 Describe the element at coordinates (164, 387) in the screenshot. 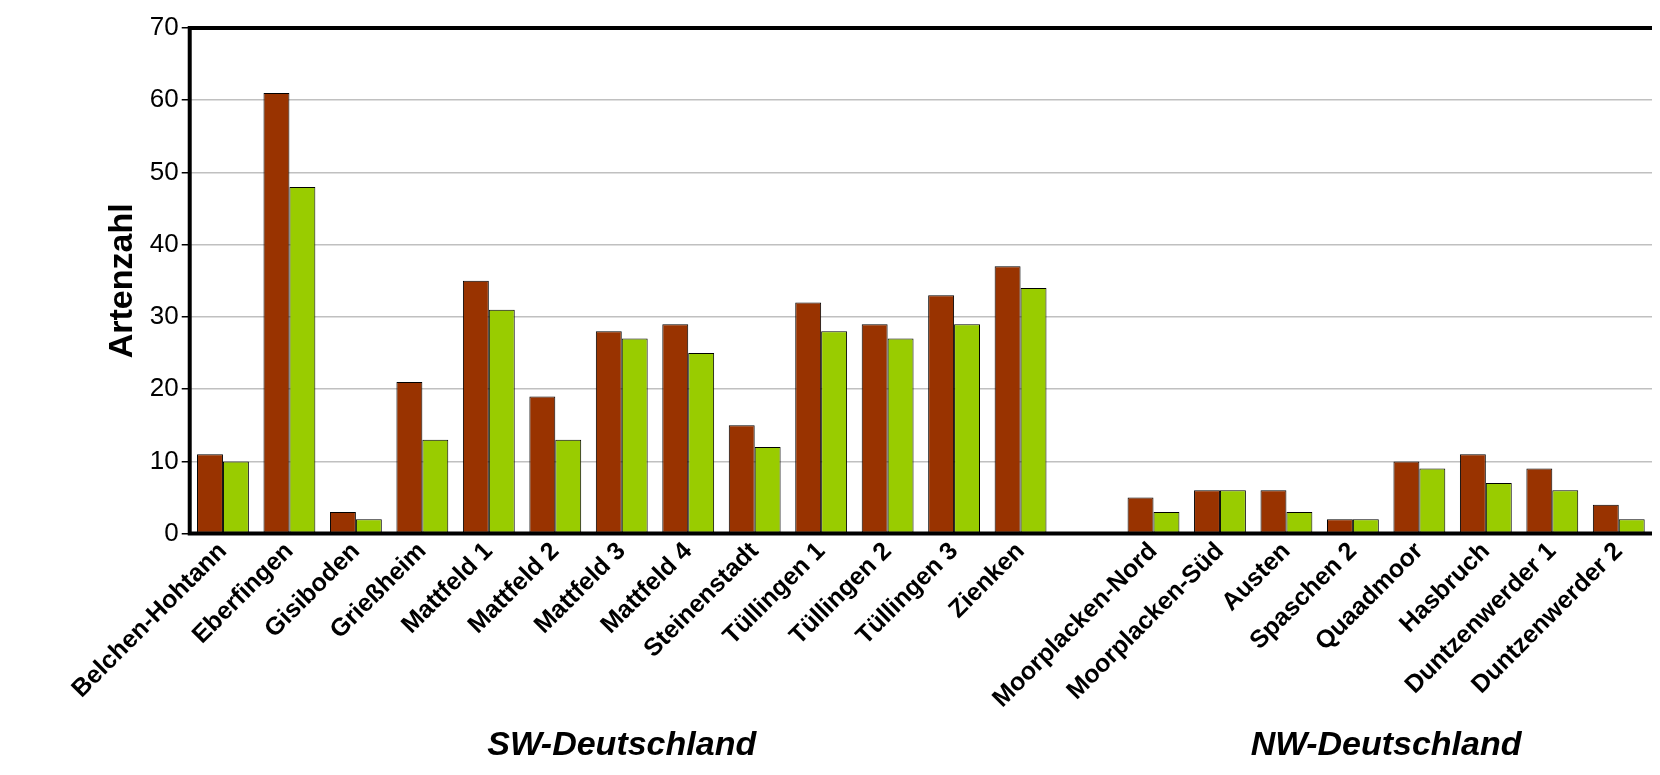

I see `y-tick-label: 20` at that location.